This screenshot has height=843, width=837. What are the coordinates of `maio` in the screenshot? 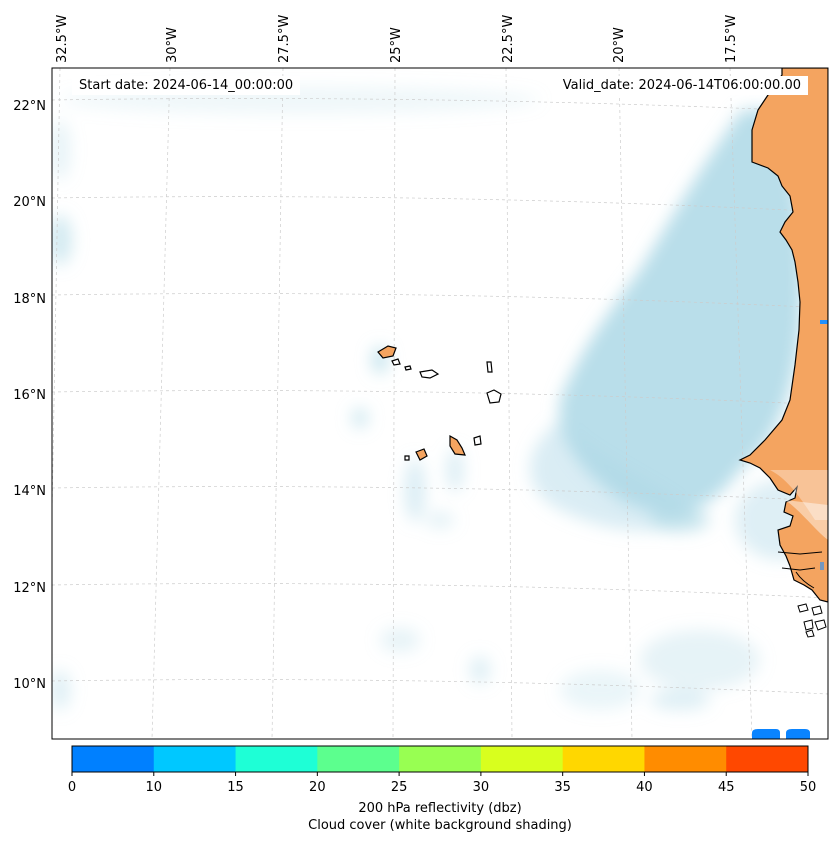 It's located at (477, 440).